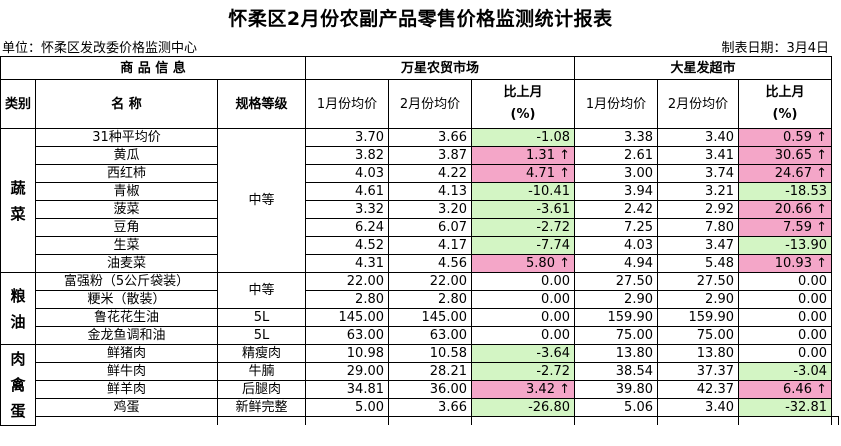  What do you see at coordinates (523, 209) in the screenshot?
I see `m1-change-pct: -3.61` at bounding box center [523, 209].